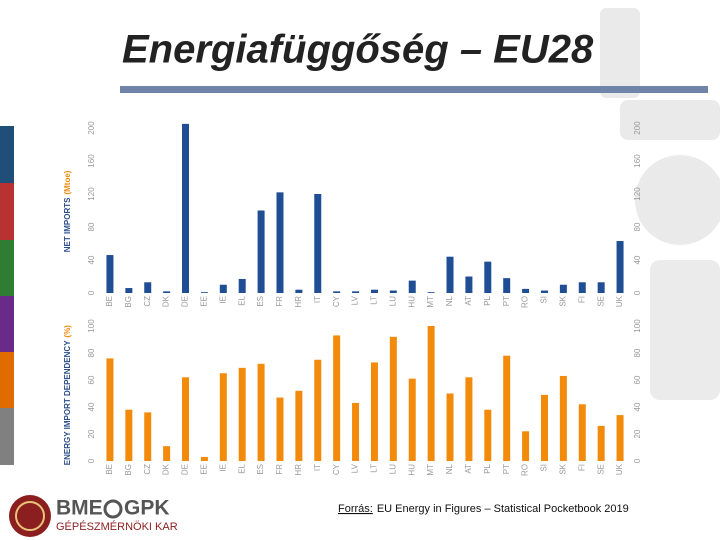 Image resolution: width=720 pixels, height=540 pixels. I want to click on x-tick-label: LT, so click(374, 300).